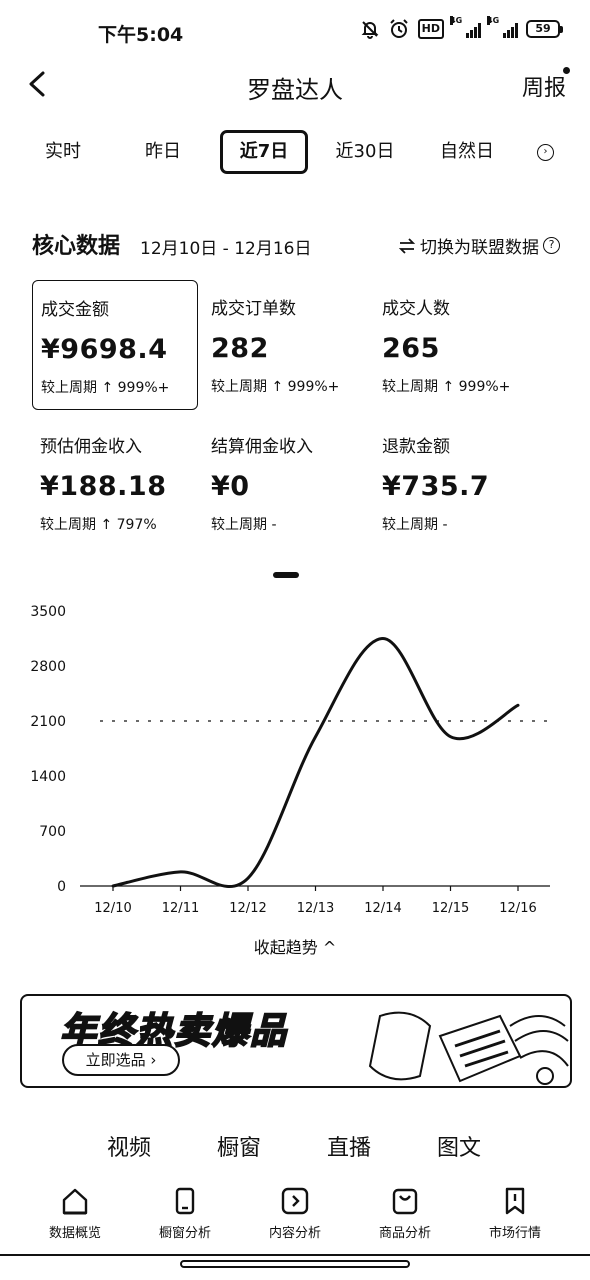 The height and width of the screenshot is (1280, 590). Describe the element at coordinates (315, 908) in the screenshot. I see `x-tick-label: 12/13` at that location.